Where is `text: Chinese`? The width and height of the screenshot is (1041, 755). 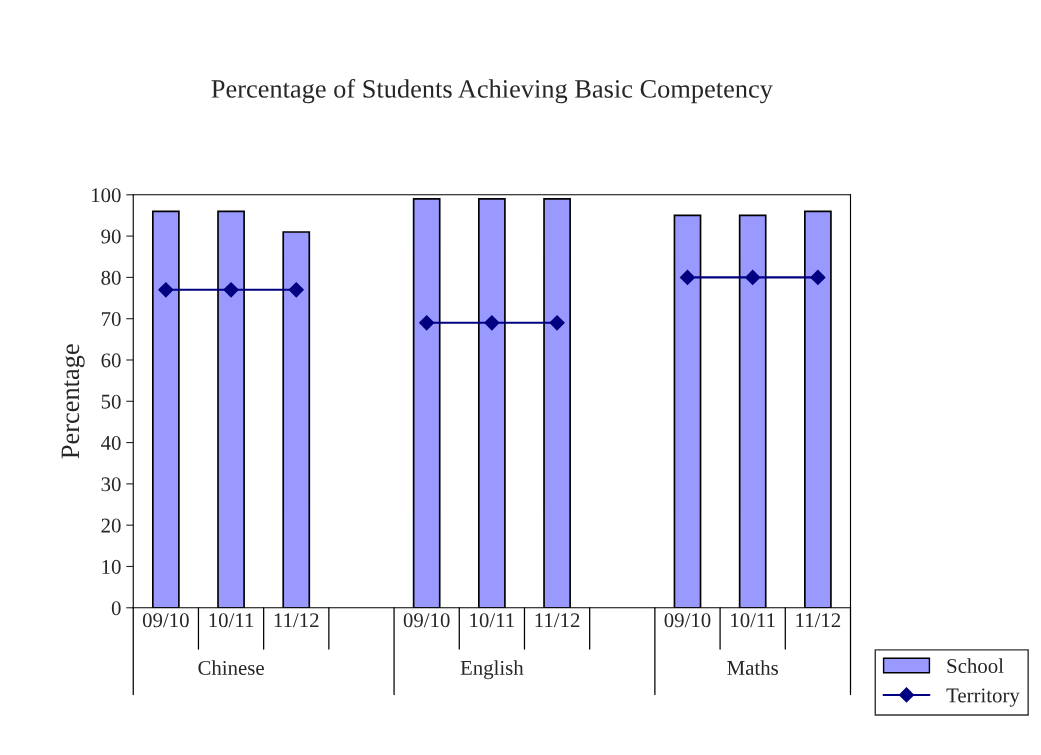 text: Chinese is located at coordinates (231, 667).